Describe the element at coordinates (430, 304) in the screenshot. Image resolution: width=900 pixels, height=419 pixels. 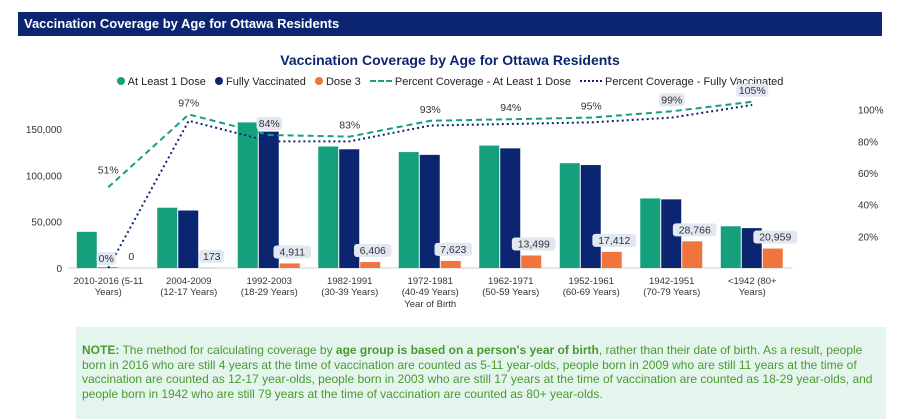
I see `x-axis-label: Year of Birth` at that location.